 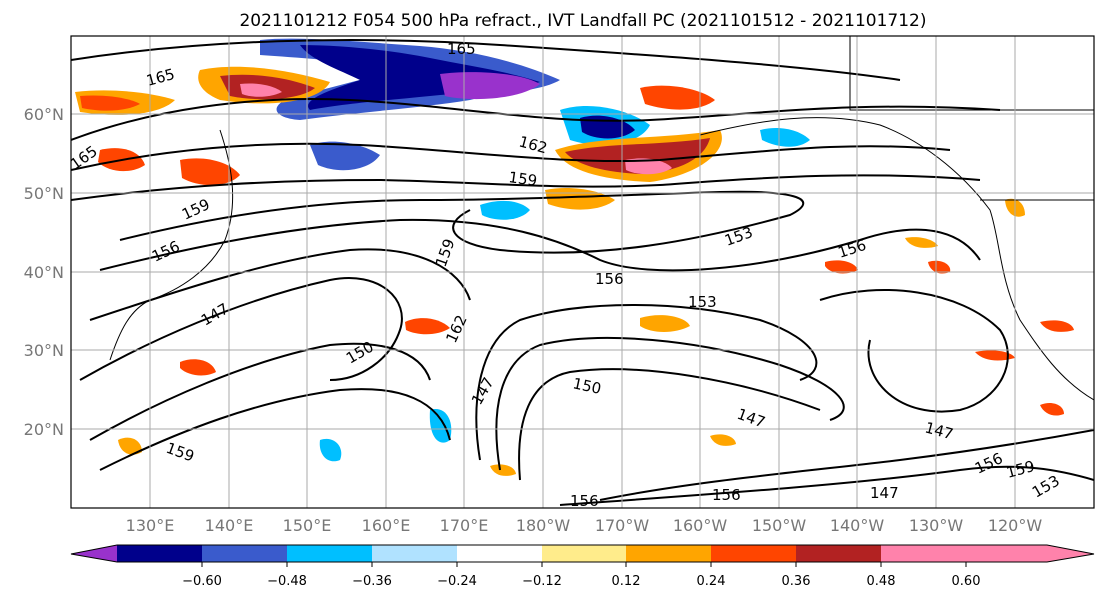 I want to click on negative-anomaly-peak, so click(x=490, y=86).